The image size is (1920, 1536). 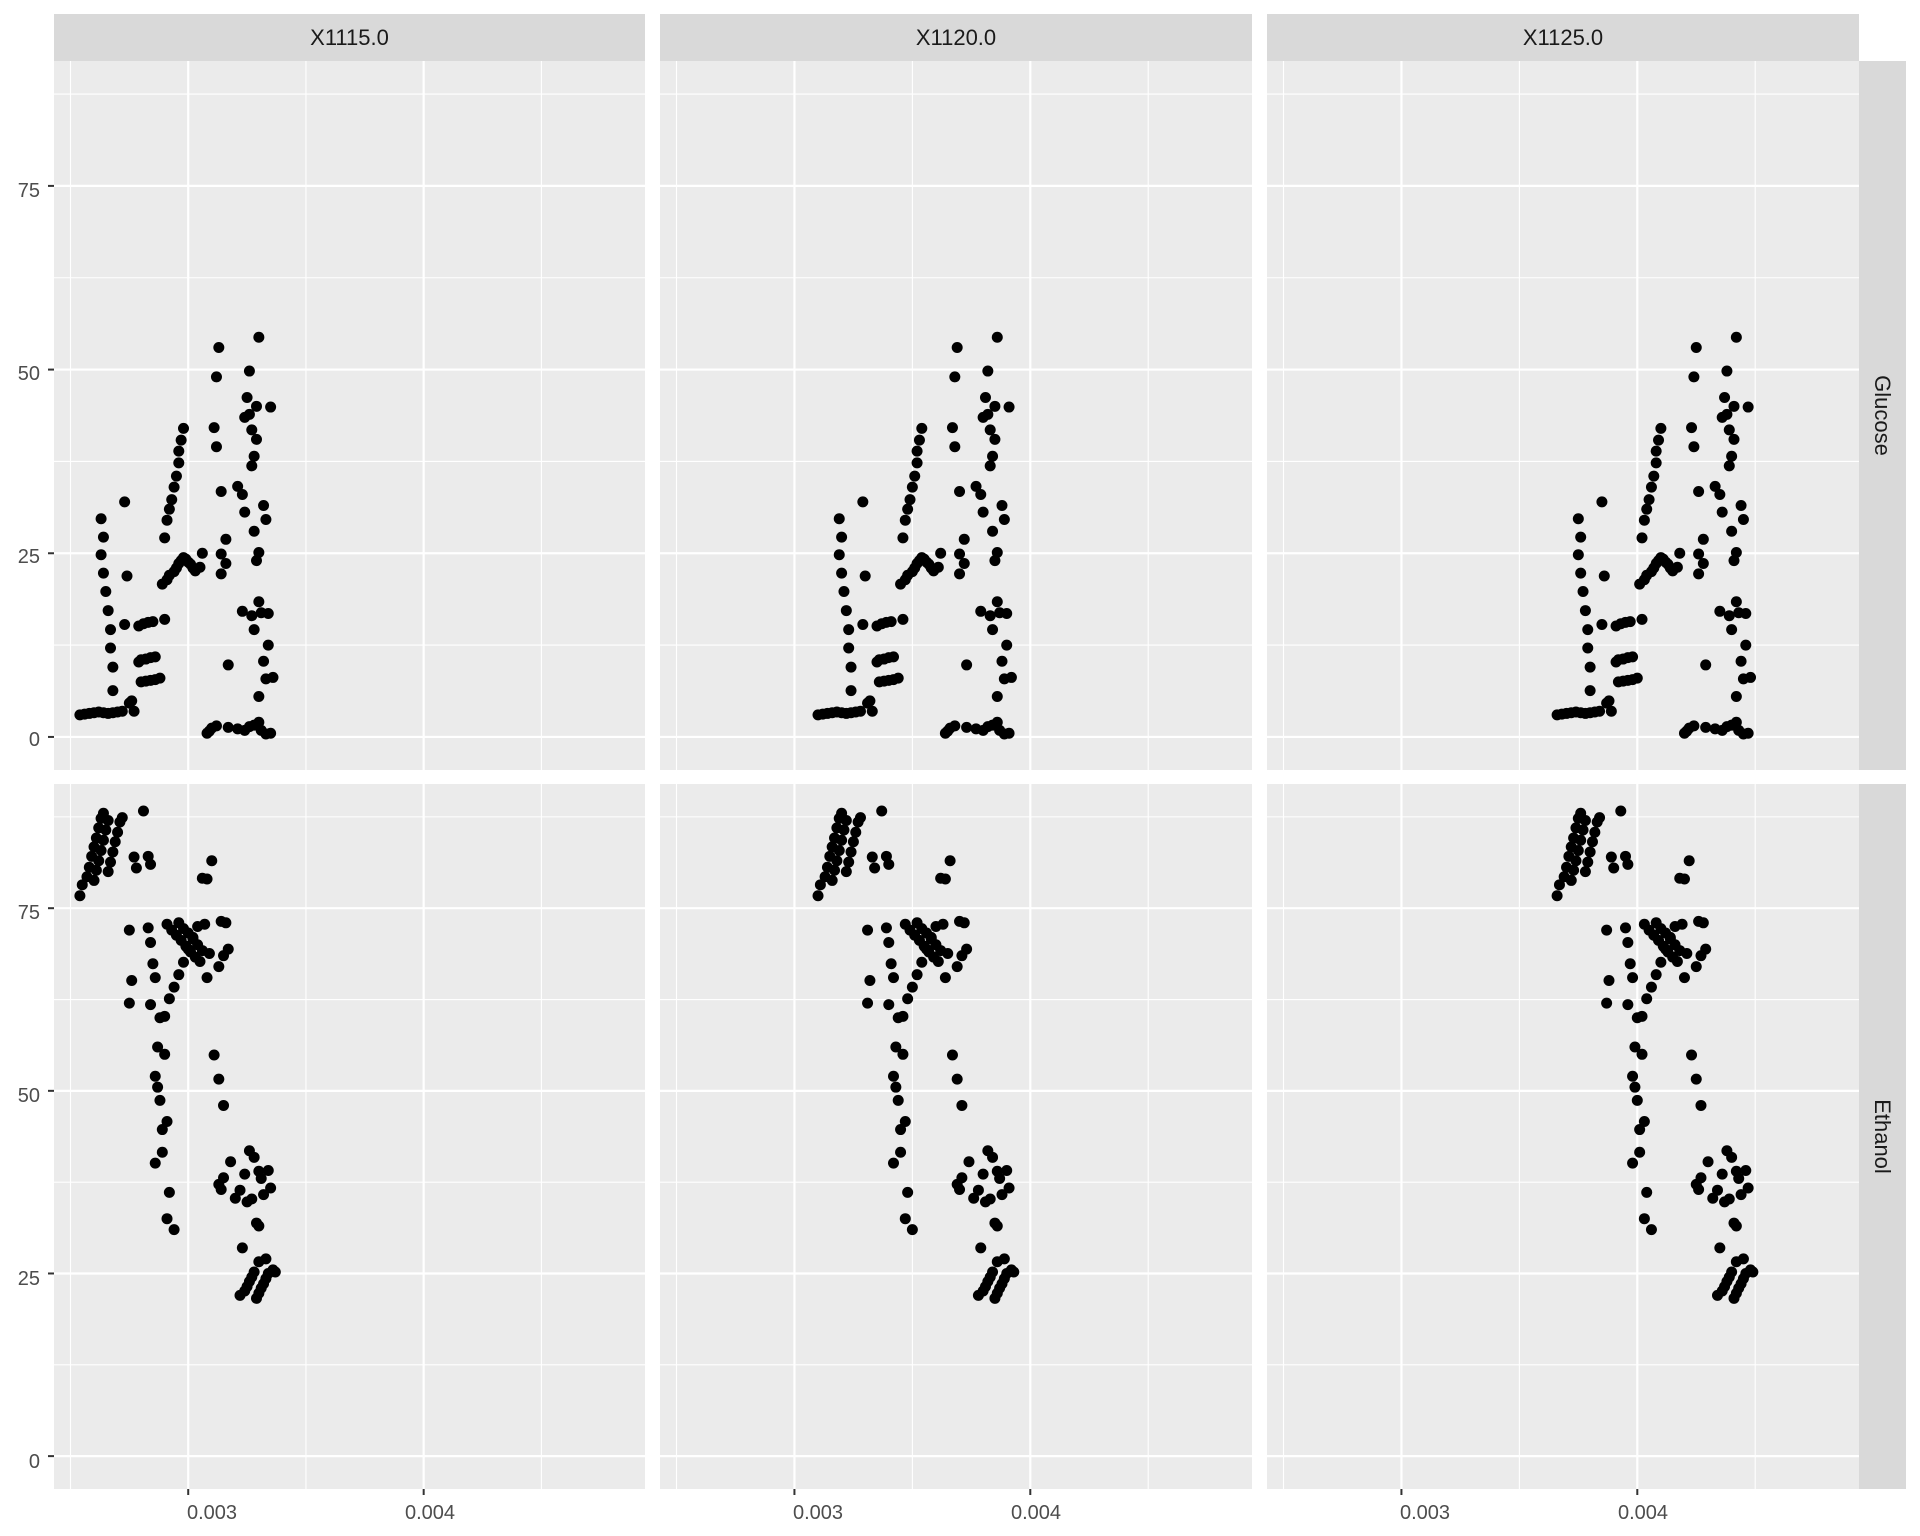 I want to click on panel-background-glucose-col2, so click(x=956, y=415).